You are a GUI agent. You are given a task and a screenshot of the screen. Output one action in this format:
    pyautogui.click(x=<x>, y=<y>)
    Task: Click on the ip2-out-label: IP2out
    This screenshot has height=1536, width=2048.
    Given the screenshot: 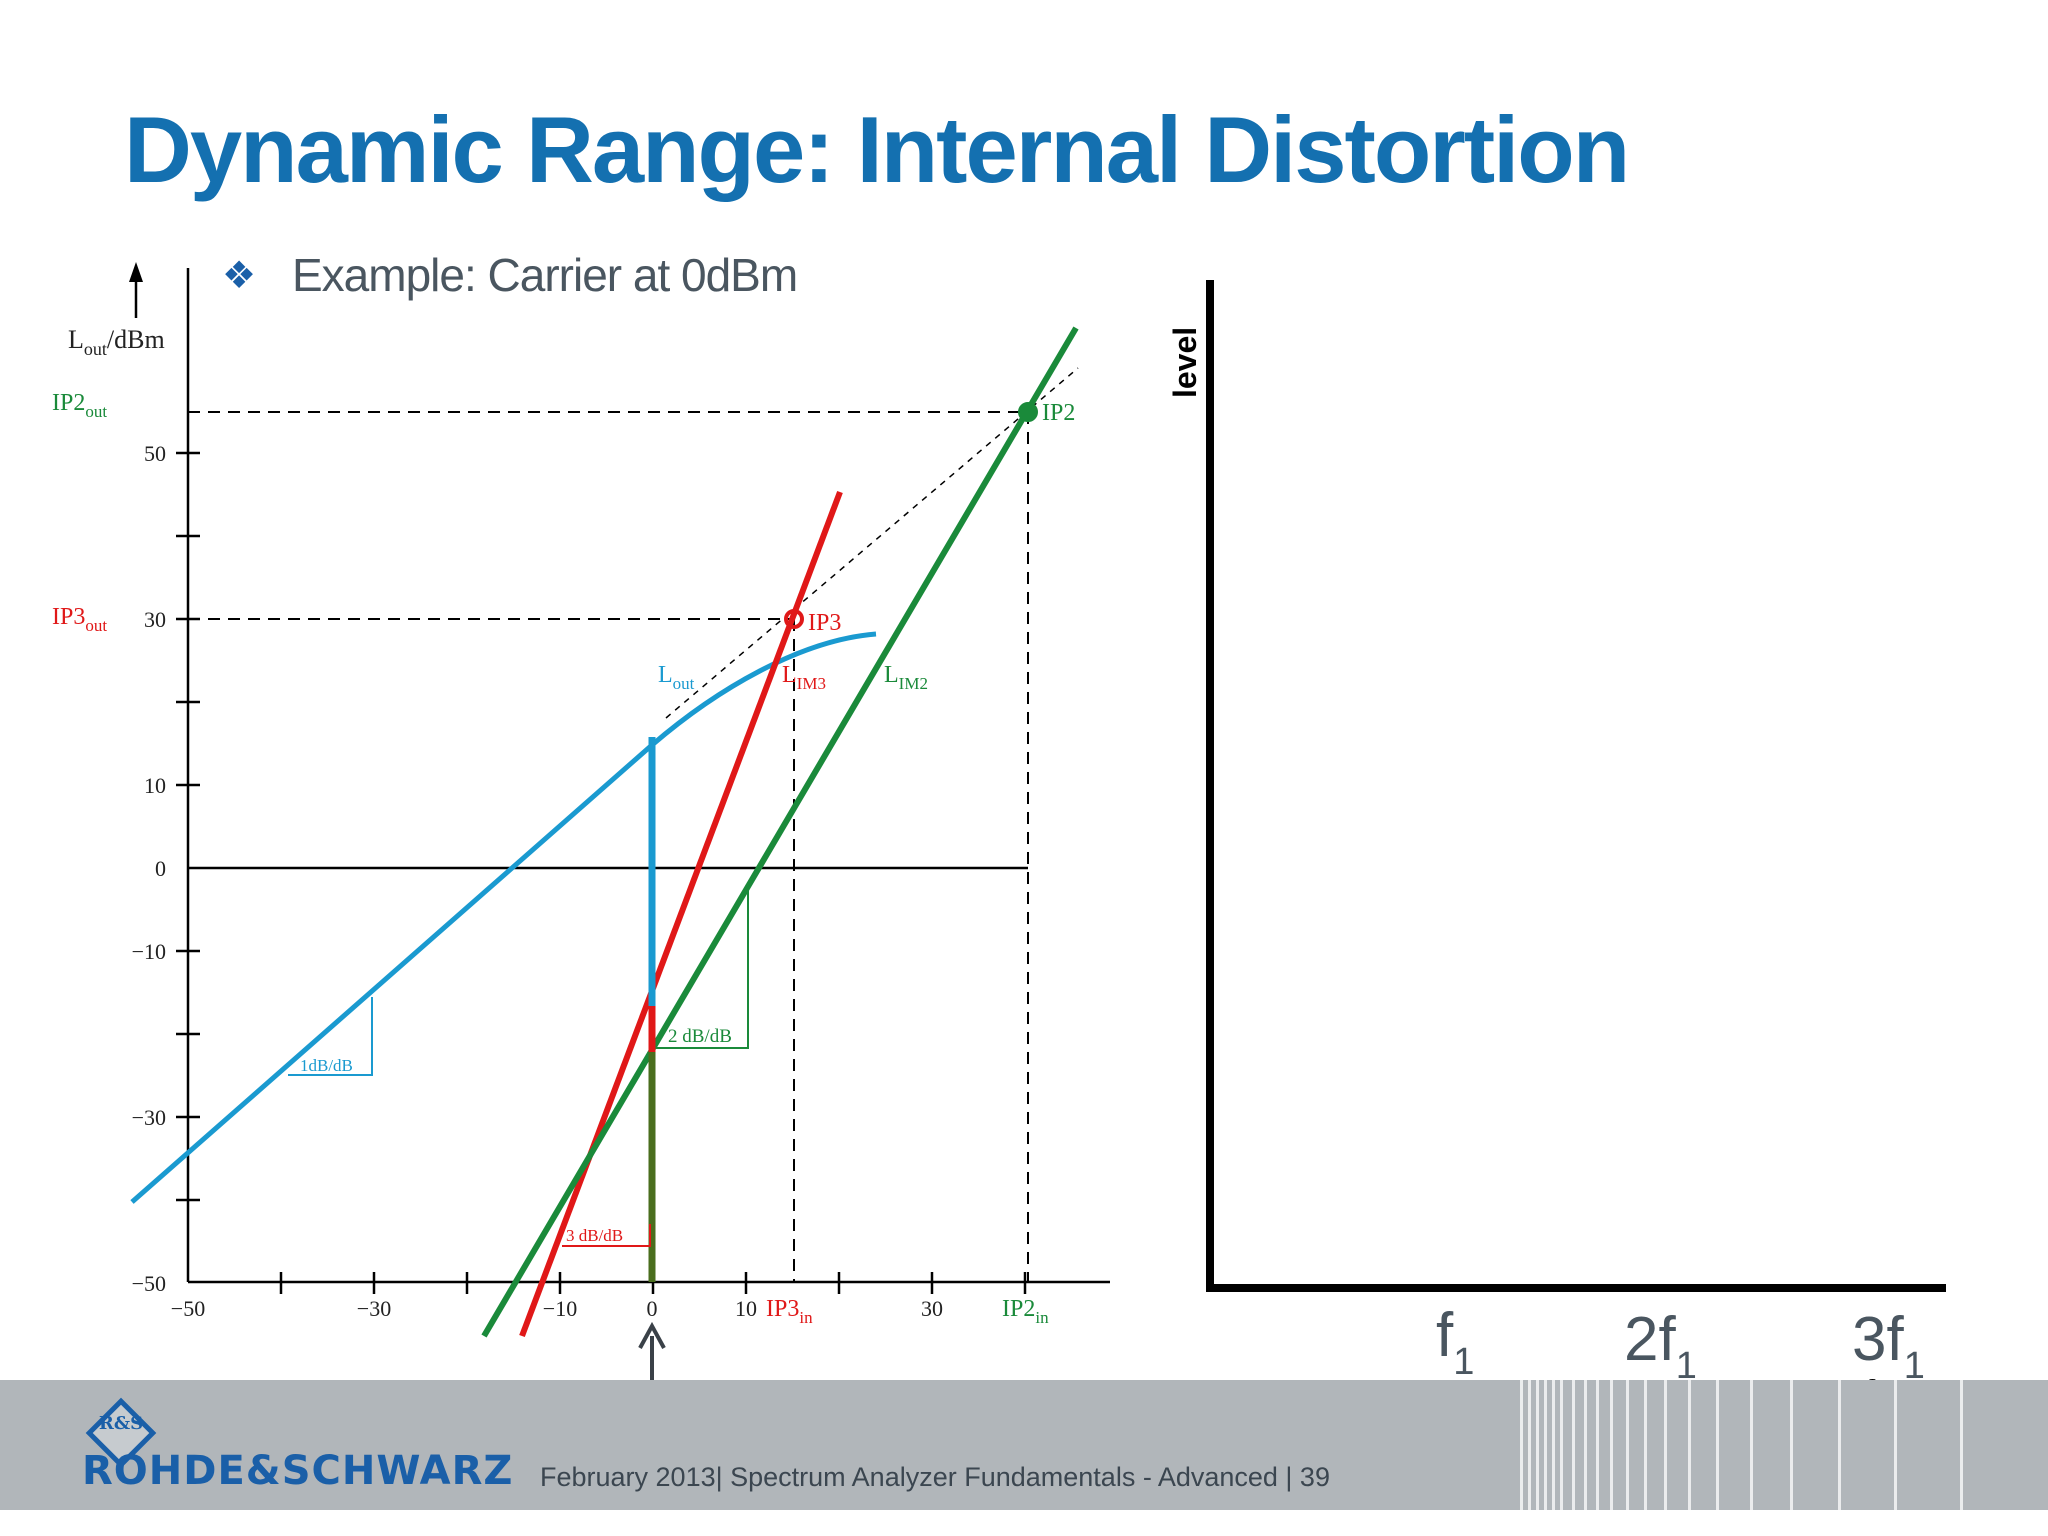 What is the action you would take?
    pyautogui.click(x=79, y=405)
    